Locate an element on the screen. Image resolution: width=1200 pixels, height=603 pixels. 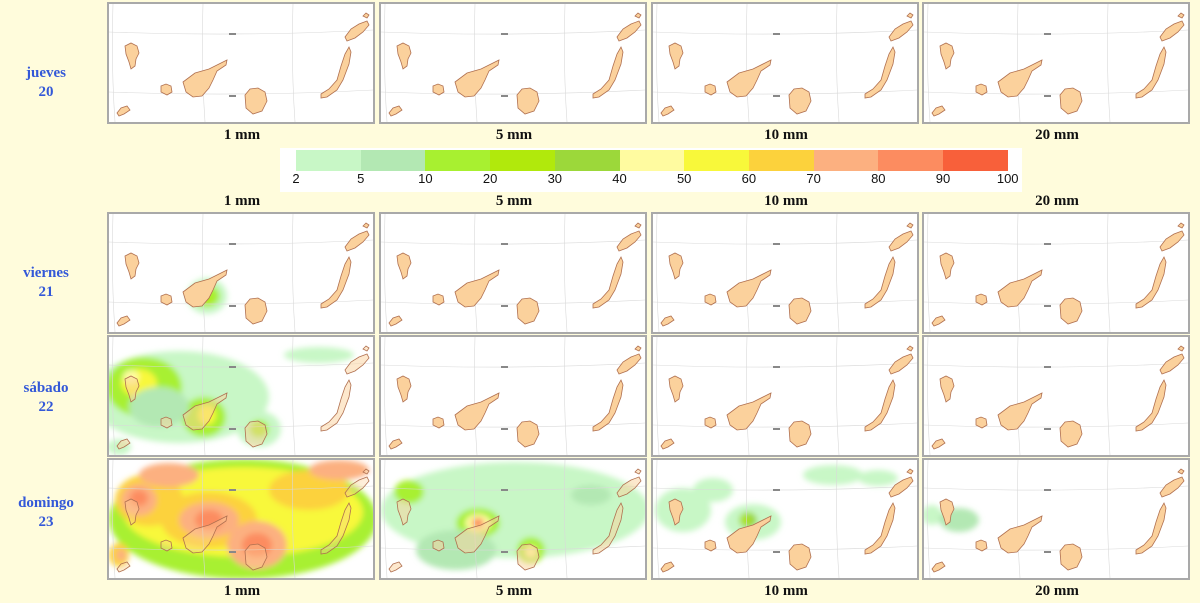
map-panel-jueves-20mm is located at coordinates (1056, 63).